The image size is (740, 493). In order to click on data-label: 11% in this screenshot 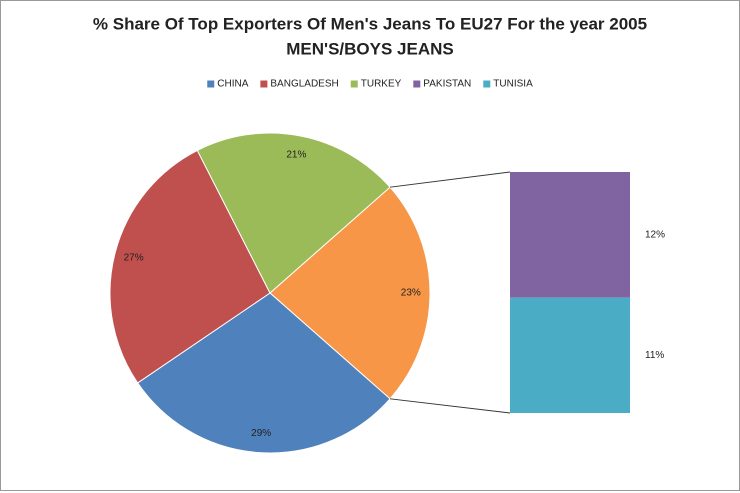, I will do `click(654, 355)`.